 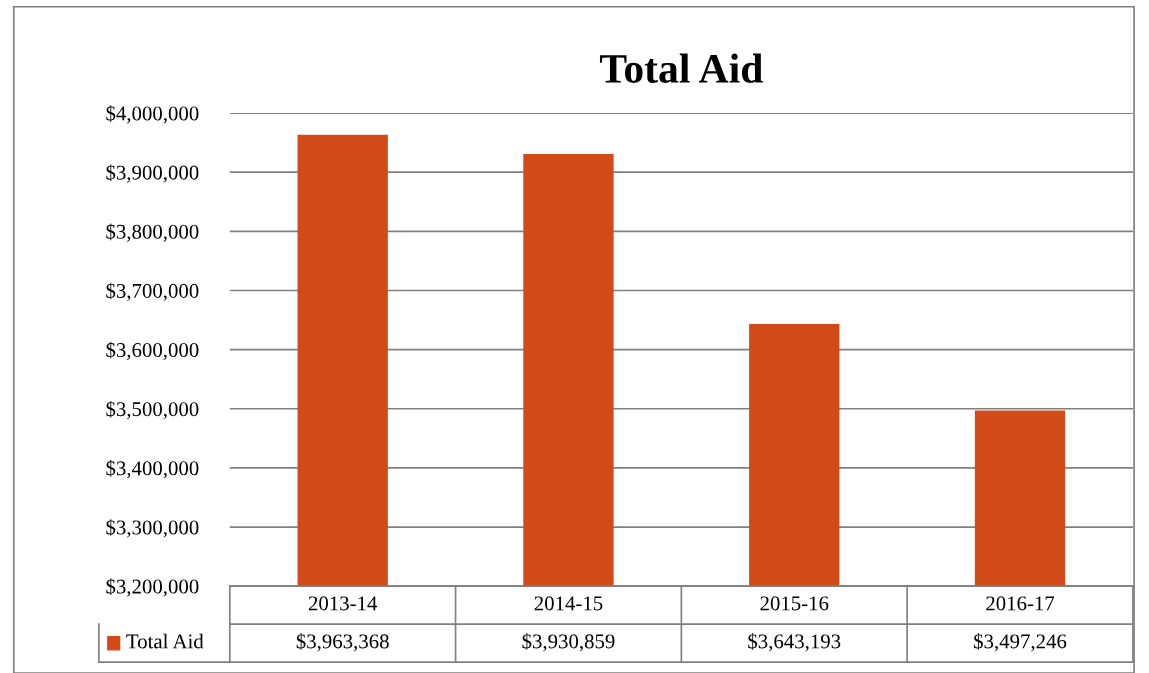 I want to click on data-label: $3,643,193, so click(x=794, y=642).